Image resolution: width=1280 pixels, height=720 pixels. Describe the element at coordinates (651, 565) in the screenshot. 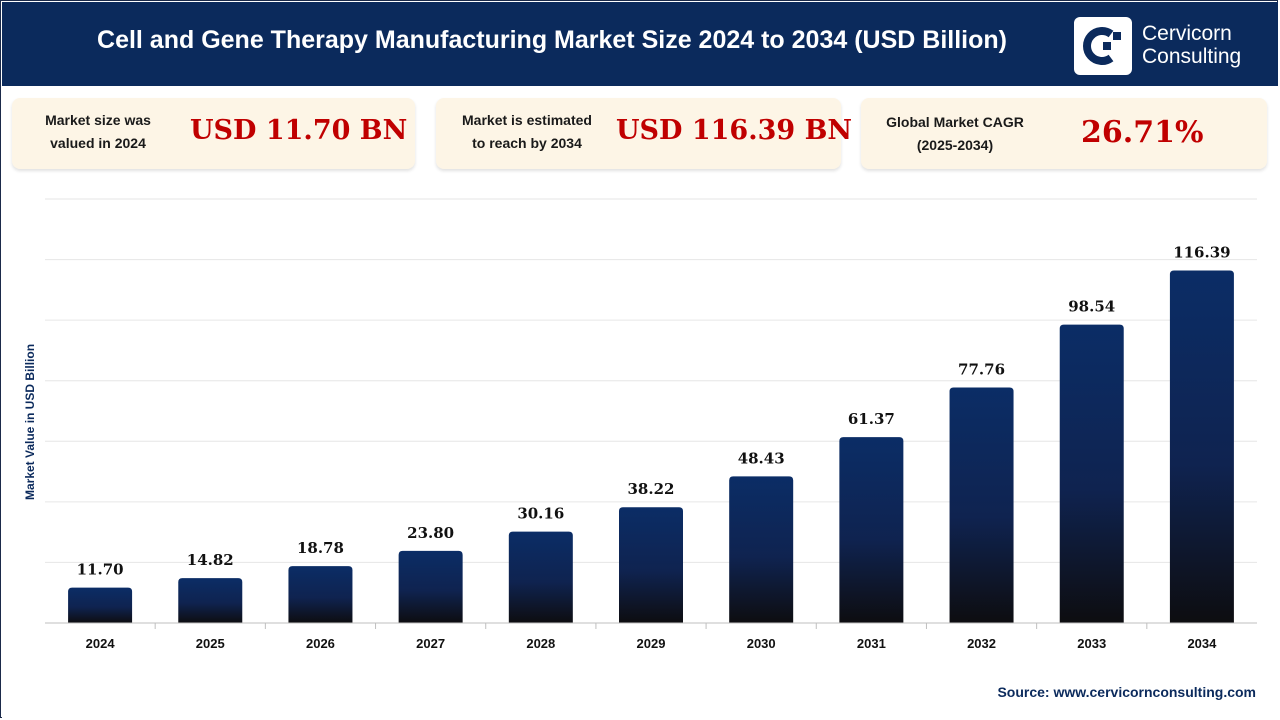

I see `bar-2029` at that location.